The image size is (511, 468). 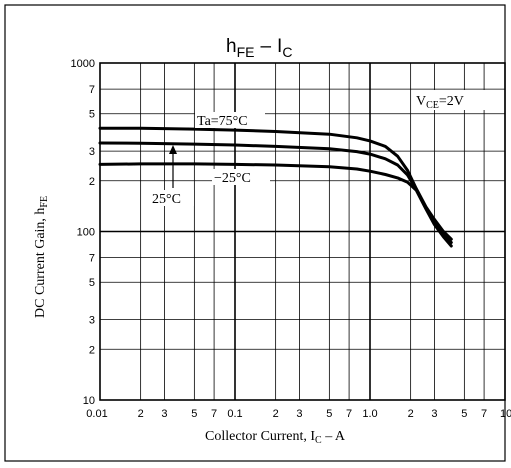 I want to click on condition-label: VCE=2V, so click(x=455, y=100).